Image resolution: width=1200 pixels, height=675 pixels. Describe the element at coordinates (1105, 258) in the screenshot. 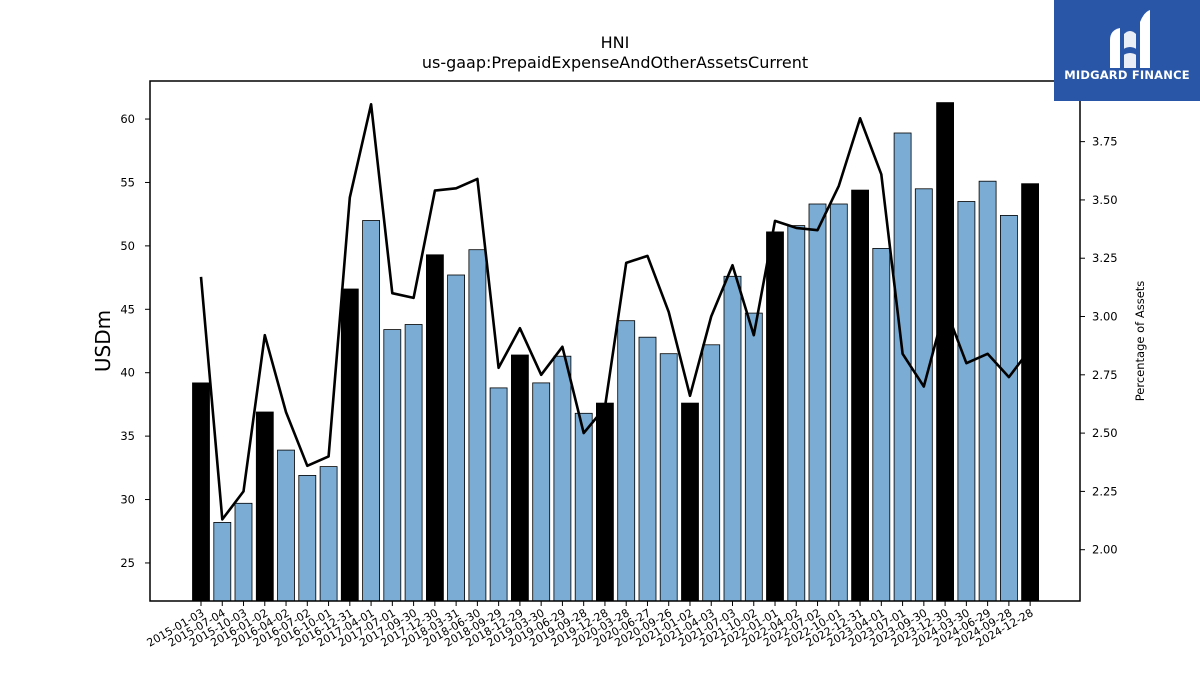

I see `y2-tick-label: 3.25` at that location.